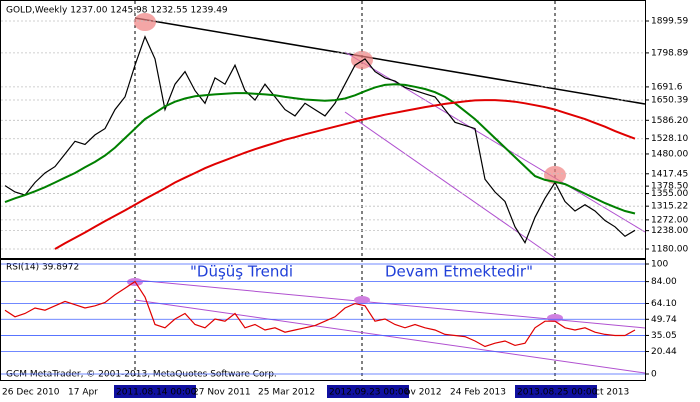 This screenshot has height=402, width=700. Describe the element at coordinates (669, 22) in the screenshot. I see `y-tick-label: 1899.59` at that location.